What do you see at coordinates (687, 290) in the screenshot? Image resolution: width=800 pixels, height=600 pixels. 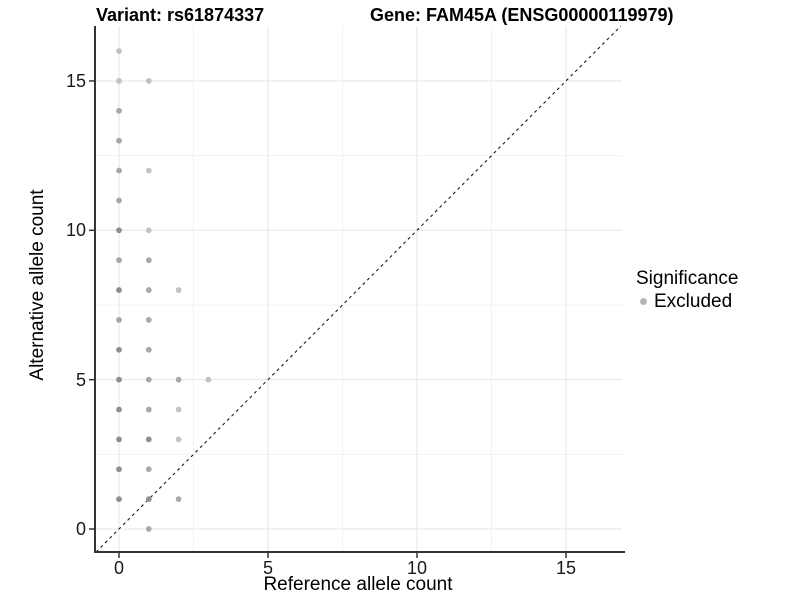 I see `legend: Significance Excluded` at bounding box center [687, 290].